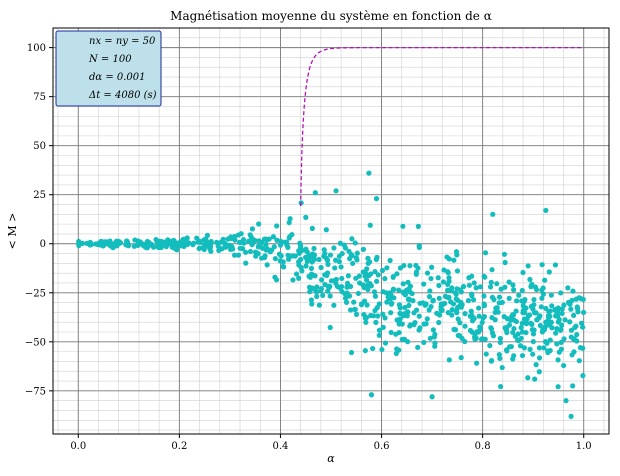  What do you see at coordinates (78, 446) in the screenshot?
I see `x-tick-label: 0.0` at bounding box center [78, 446].